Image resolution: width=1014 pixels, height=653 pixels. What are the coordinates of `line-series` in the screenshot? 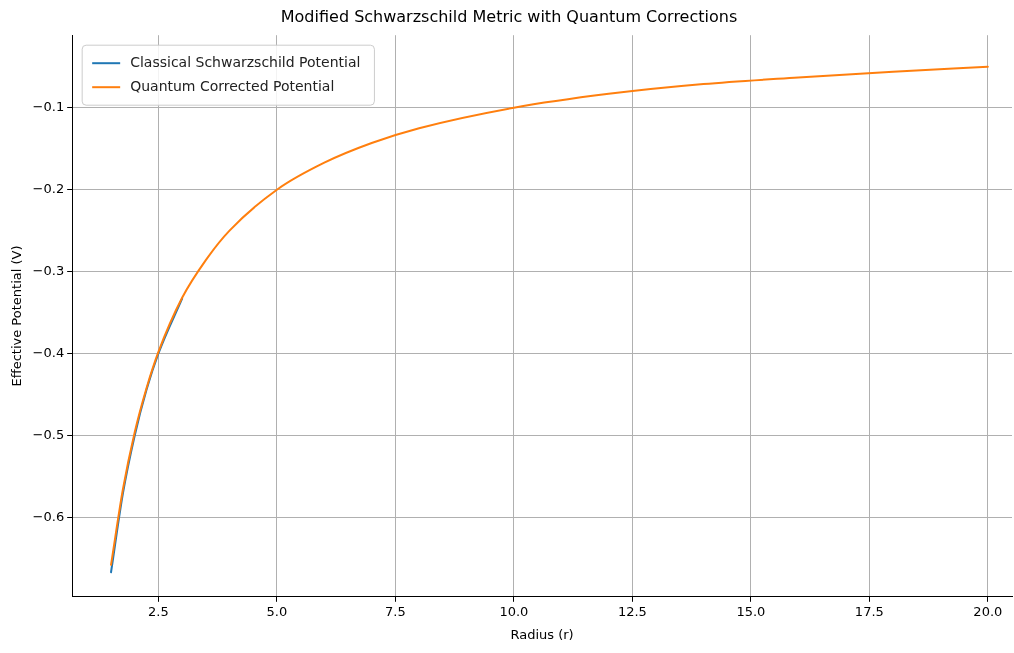 It's located at (147, 435).